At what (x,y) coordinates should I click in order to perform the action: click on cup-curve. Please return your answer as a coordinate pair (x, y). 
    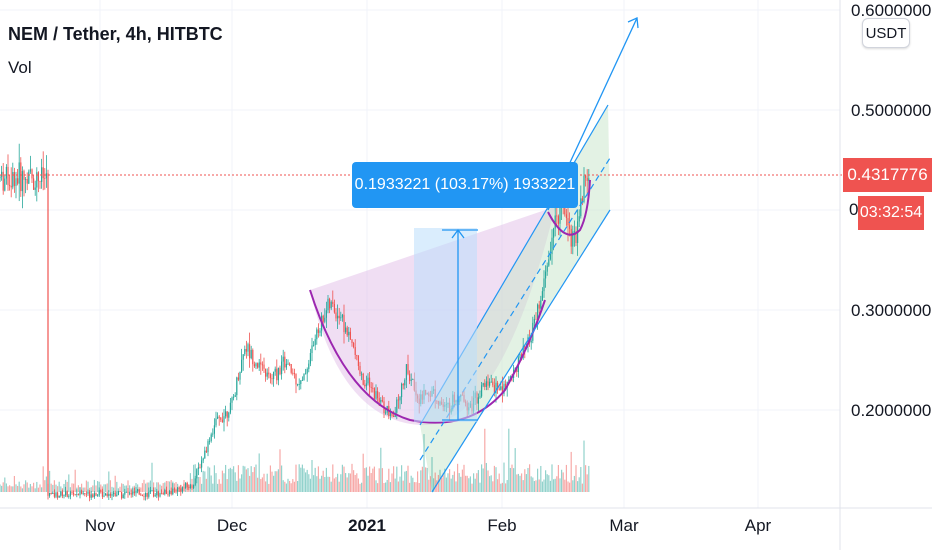
    Looking at the image, I should click on (427, 356).